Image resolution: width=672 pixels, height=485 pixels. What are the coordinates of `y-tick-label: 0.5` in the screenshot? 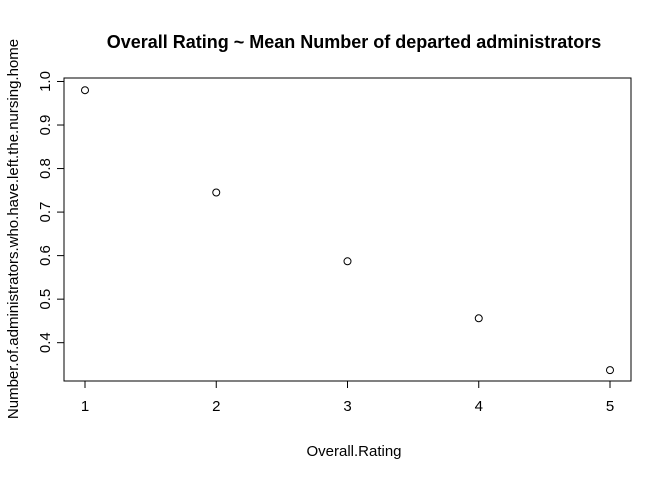 It's located at (45, 299).